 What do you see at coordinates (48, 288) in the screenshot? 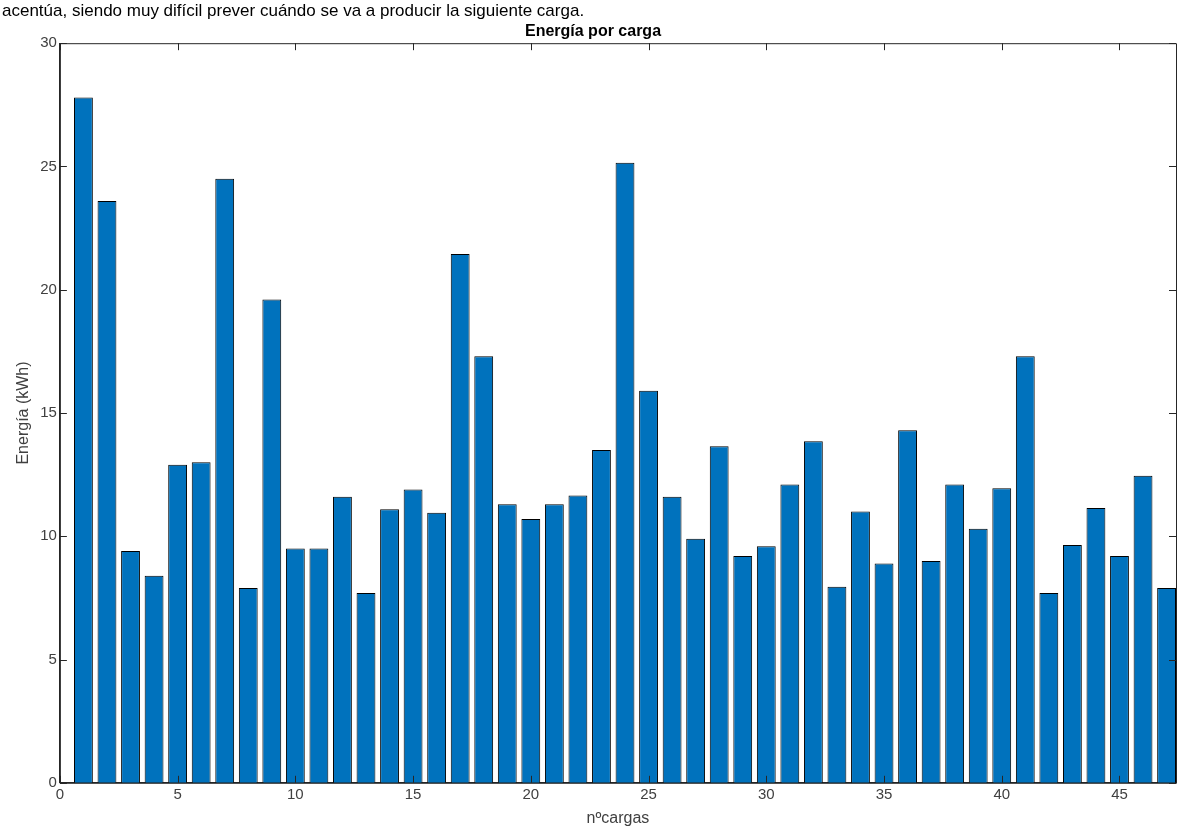
I see `y-tick-label: 20` at bounding box center [48, 288].